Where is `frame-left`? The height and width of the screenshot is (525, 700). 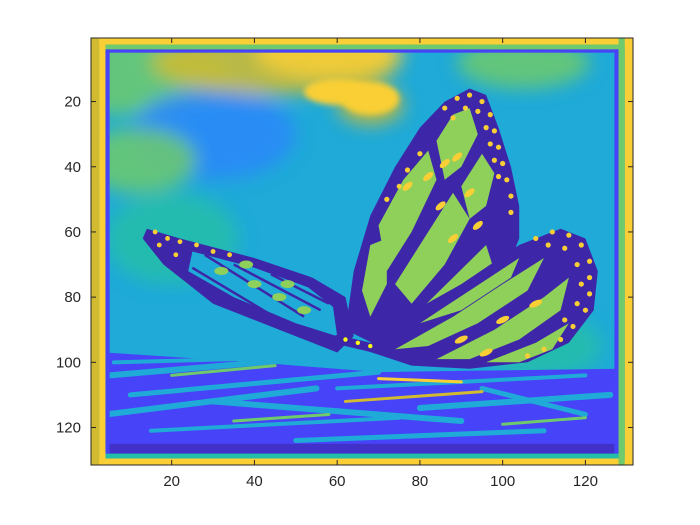 frame-left is located at coordinates (95, 251).